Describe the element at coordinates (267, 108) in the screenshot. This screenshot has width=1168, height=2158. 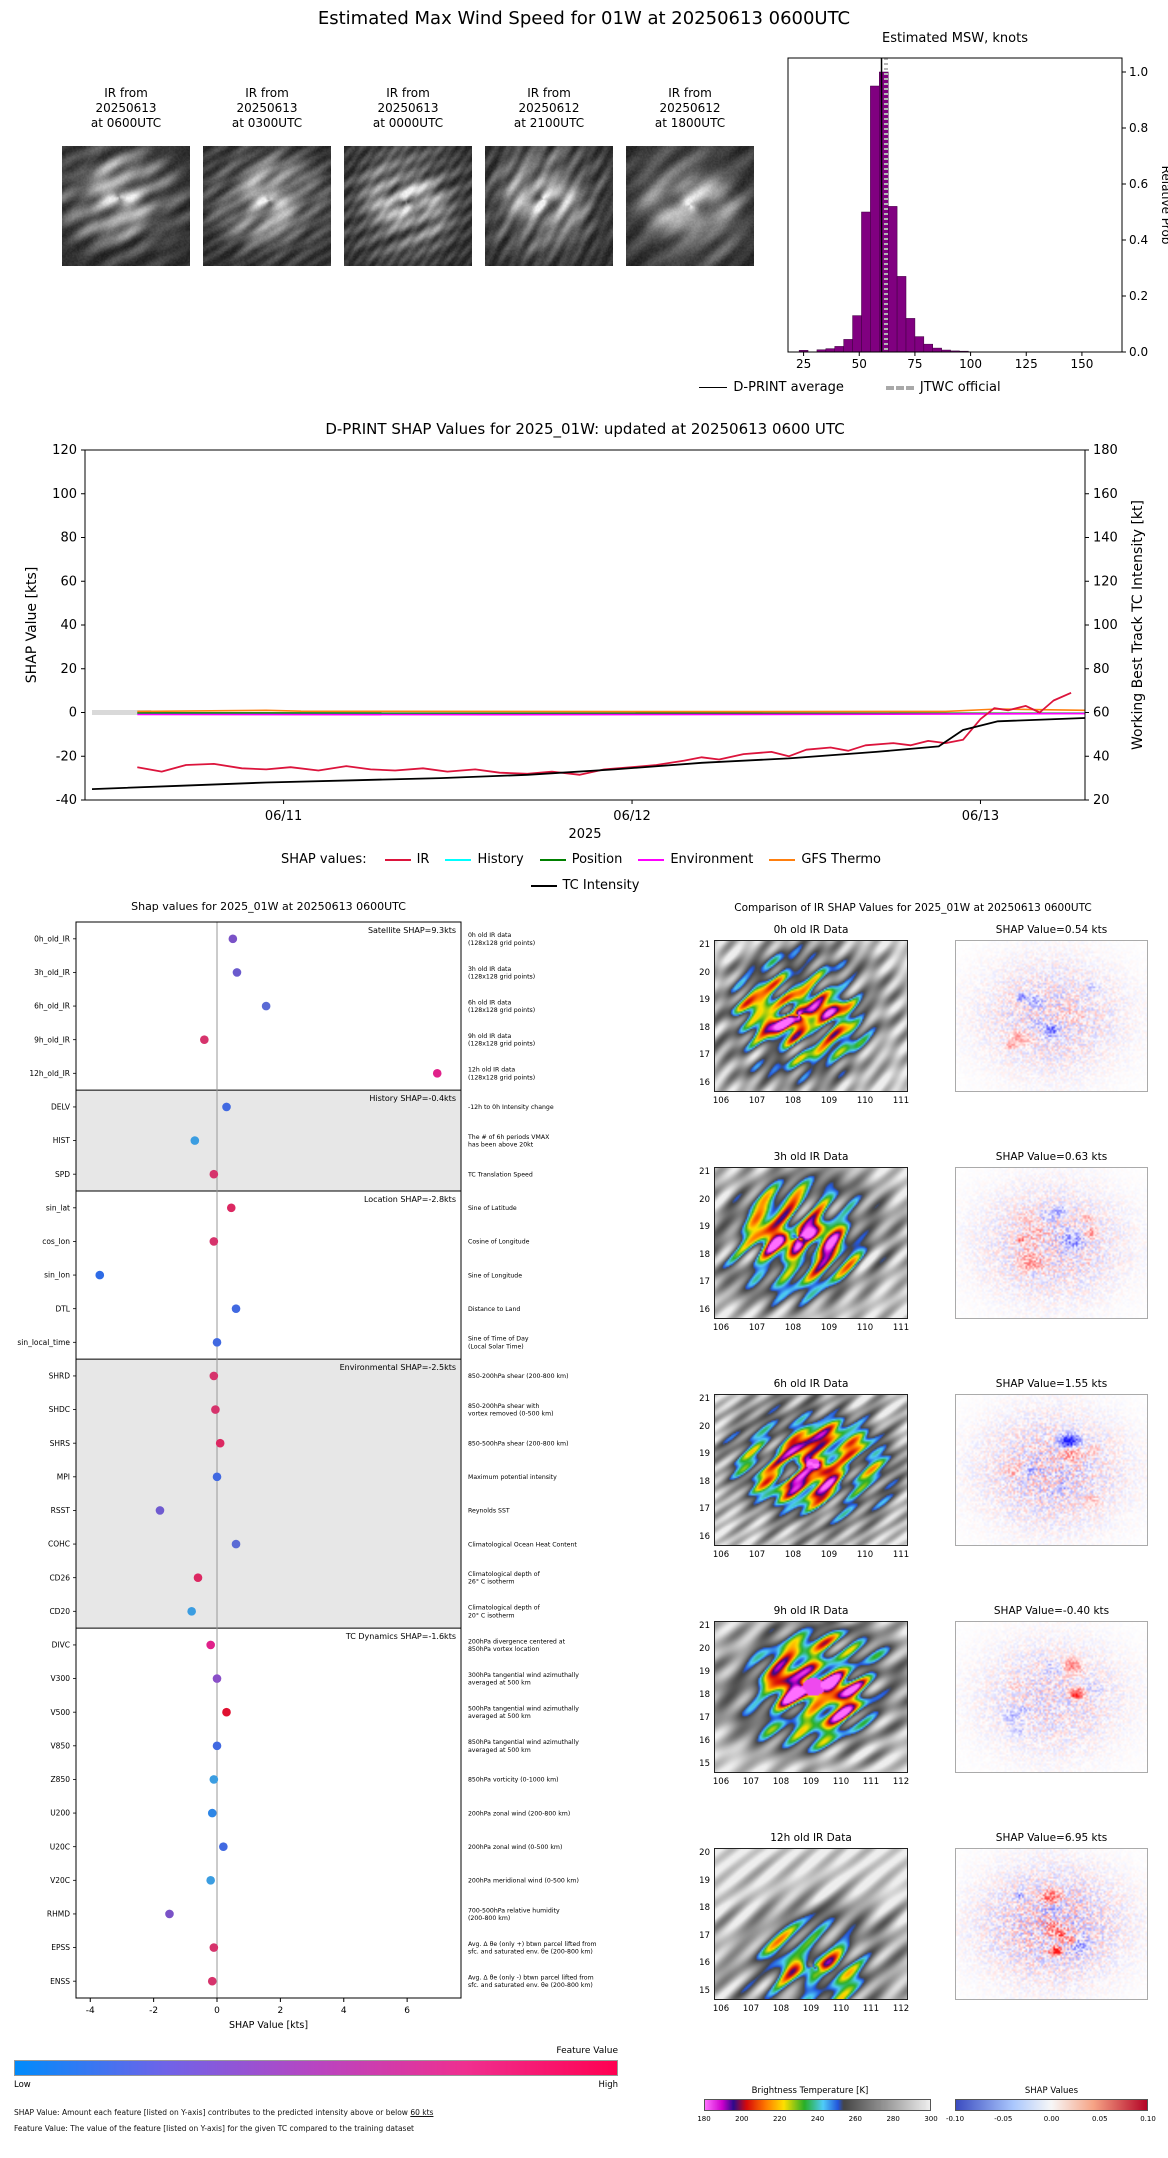
I see `ir-thumbnail-label-line: 20250613` at that location.